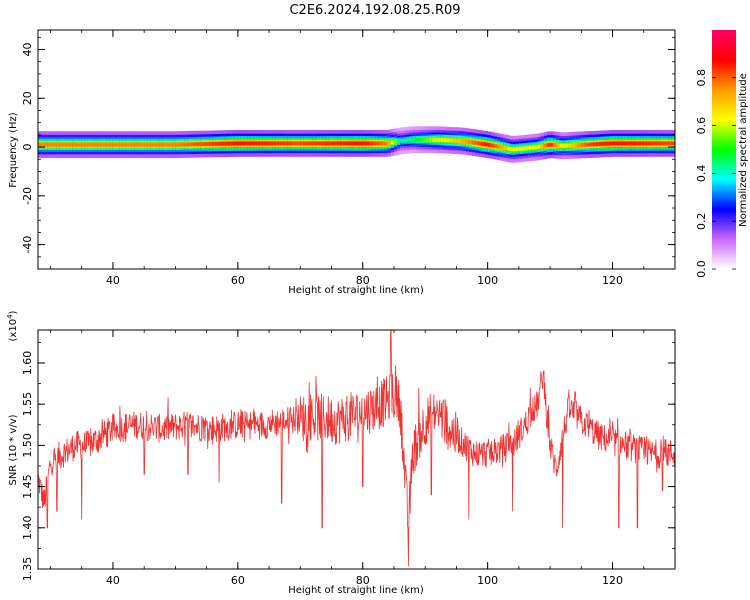 The height and width of the screenshot is (600, 750). Describe the element at coordinates (13, 449) in the screenshot. I see `snr-y-axis-label: SNR (10 * v/v)` at that location.